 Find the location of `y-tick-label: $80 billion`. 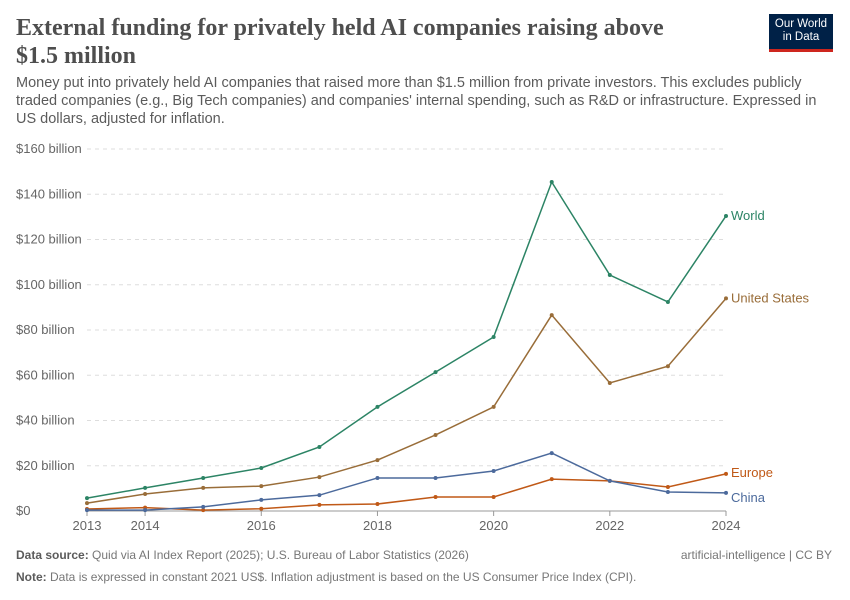

y-tick-label: $80 billion is located at coordinates (45, 329).